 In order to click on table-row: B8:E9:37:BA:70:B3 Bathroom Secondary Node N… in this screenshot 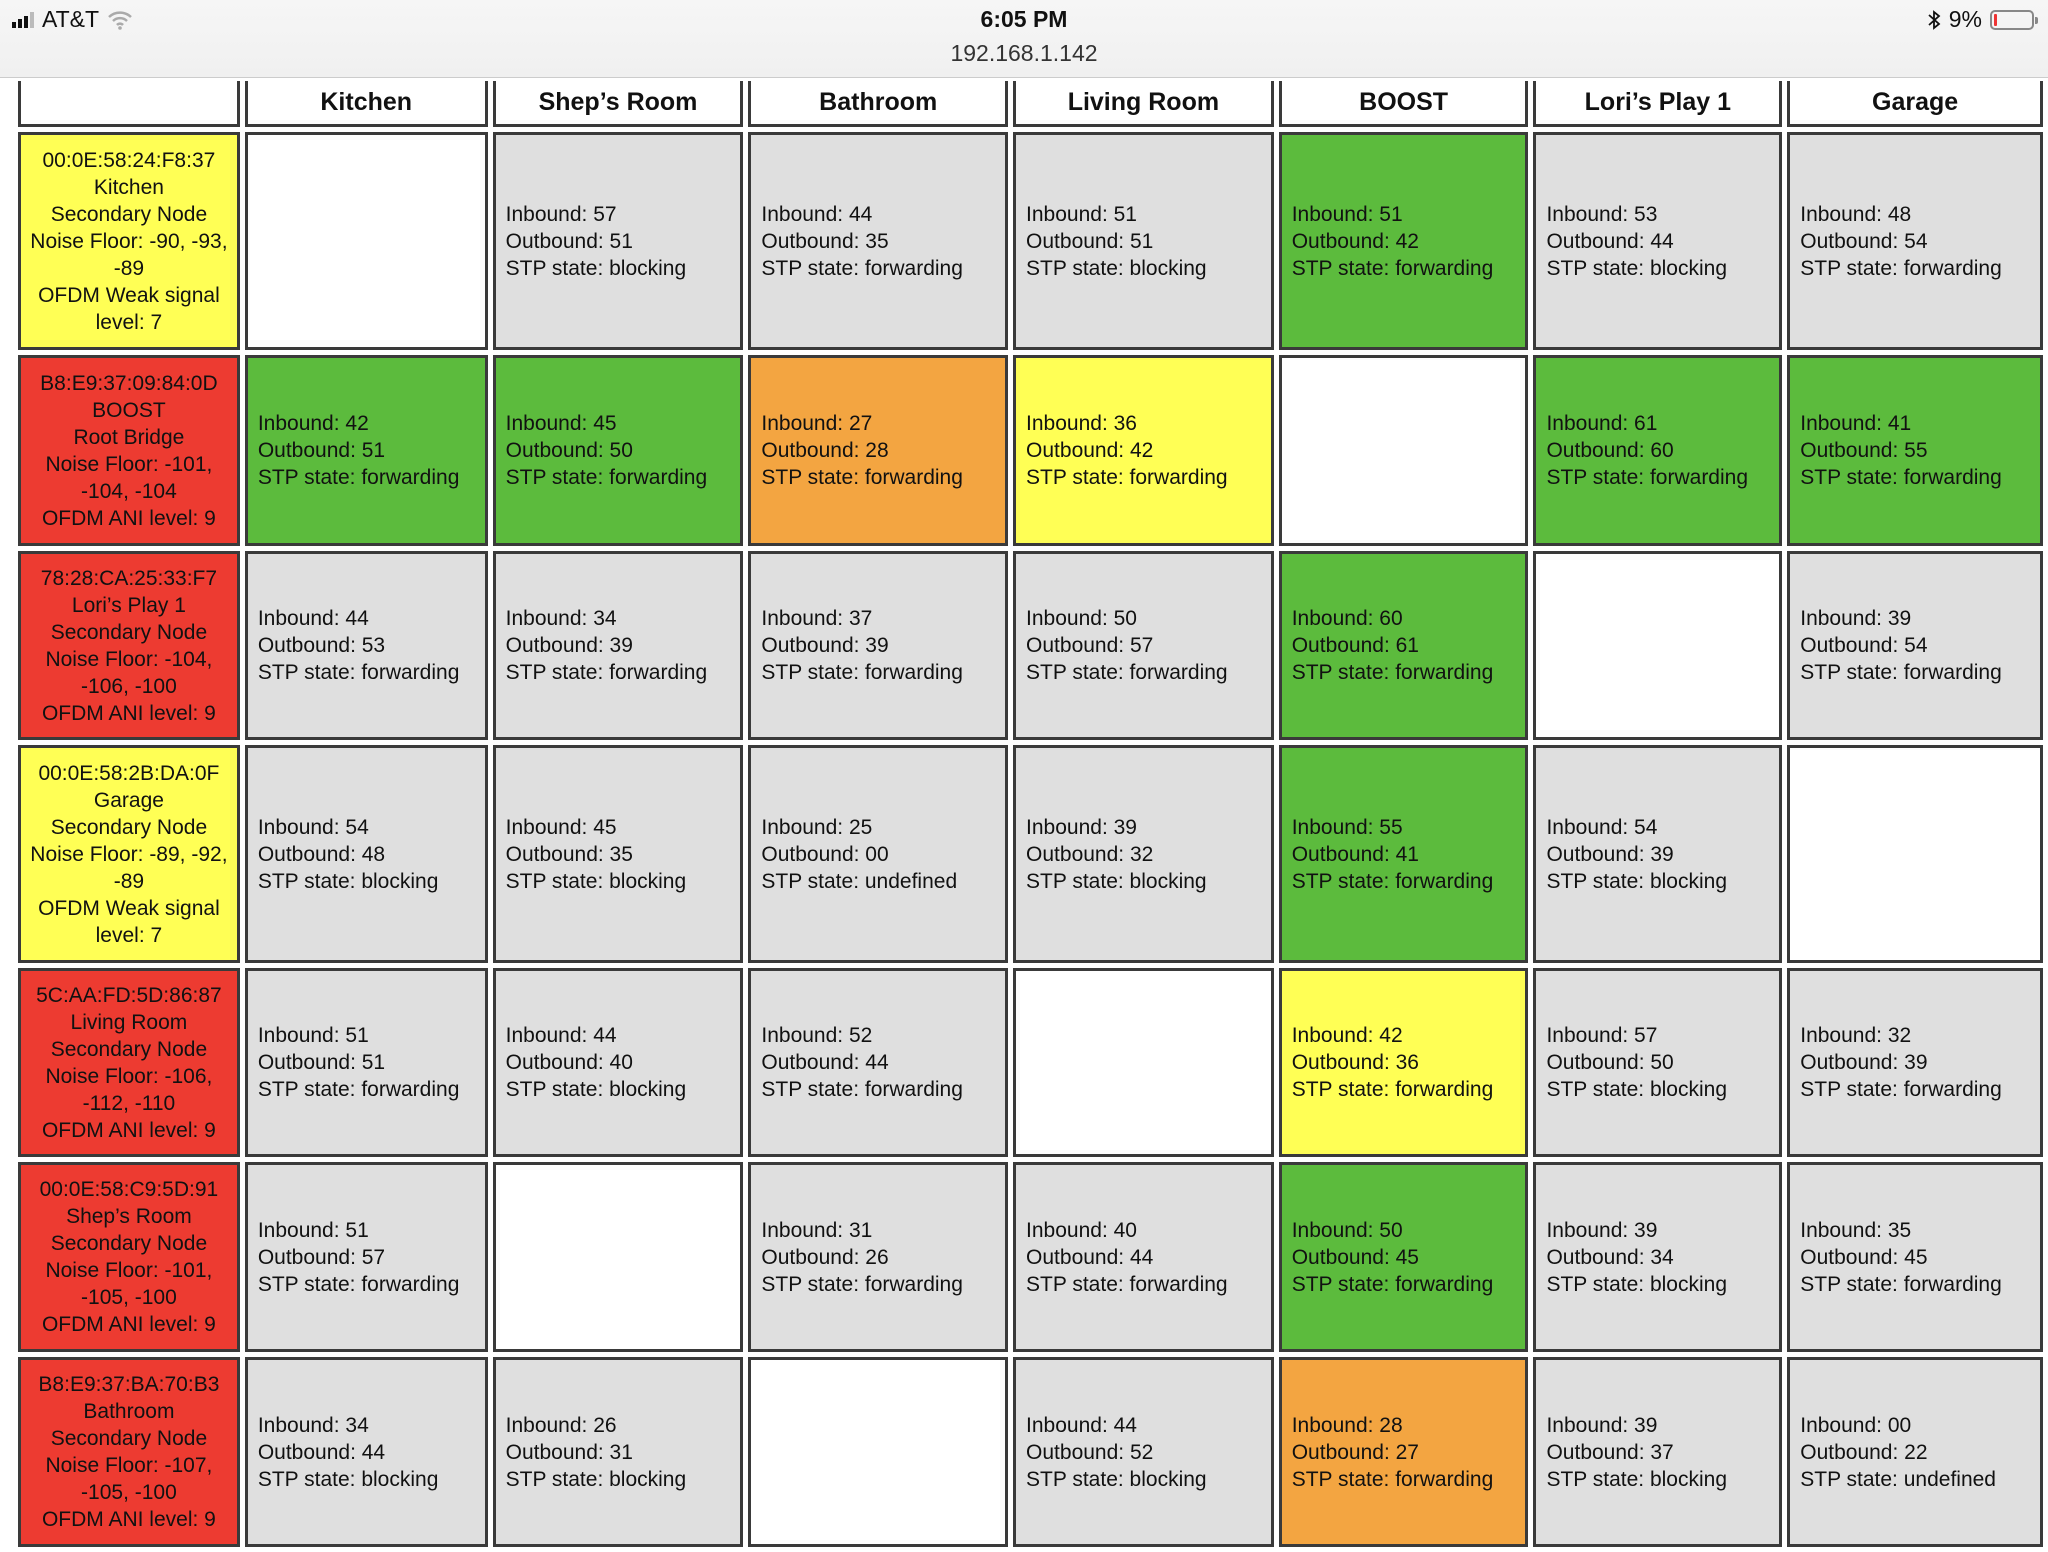, I will do `click(1030, 1452)`.